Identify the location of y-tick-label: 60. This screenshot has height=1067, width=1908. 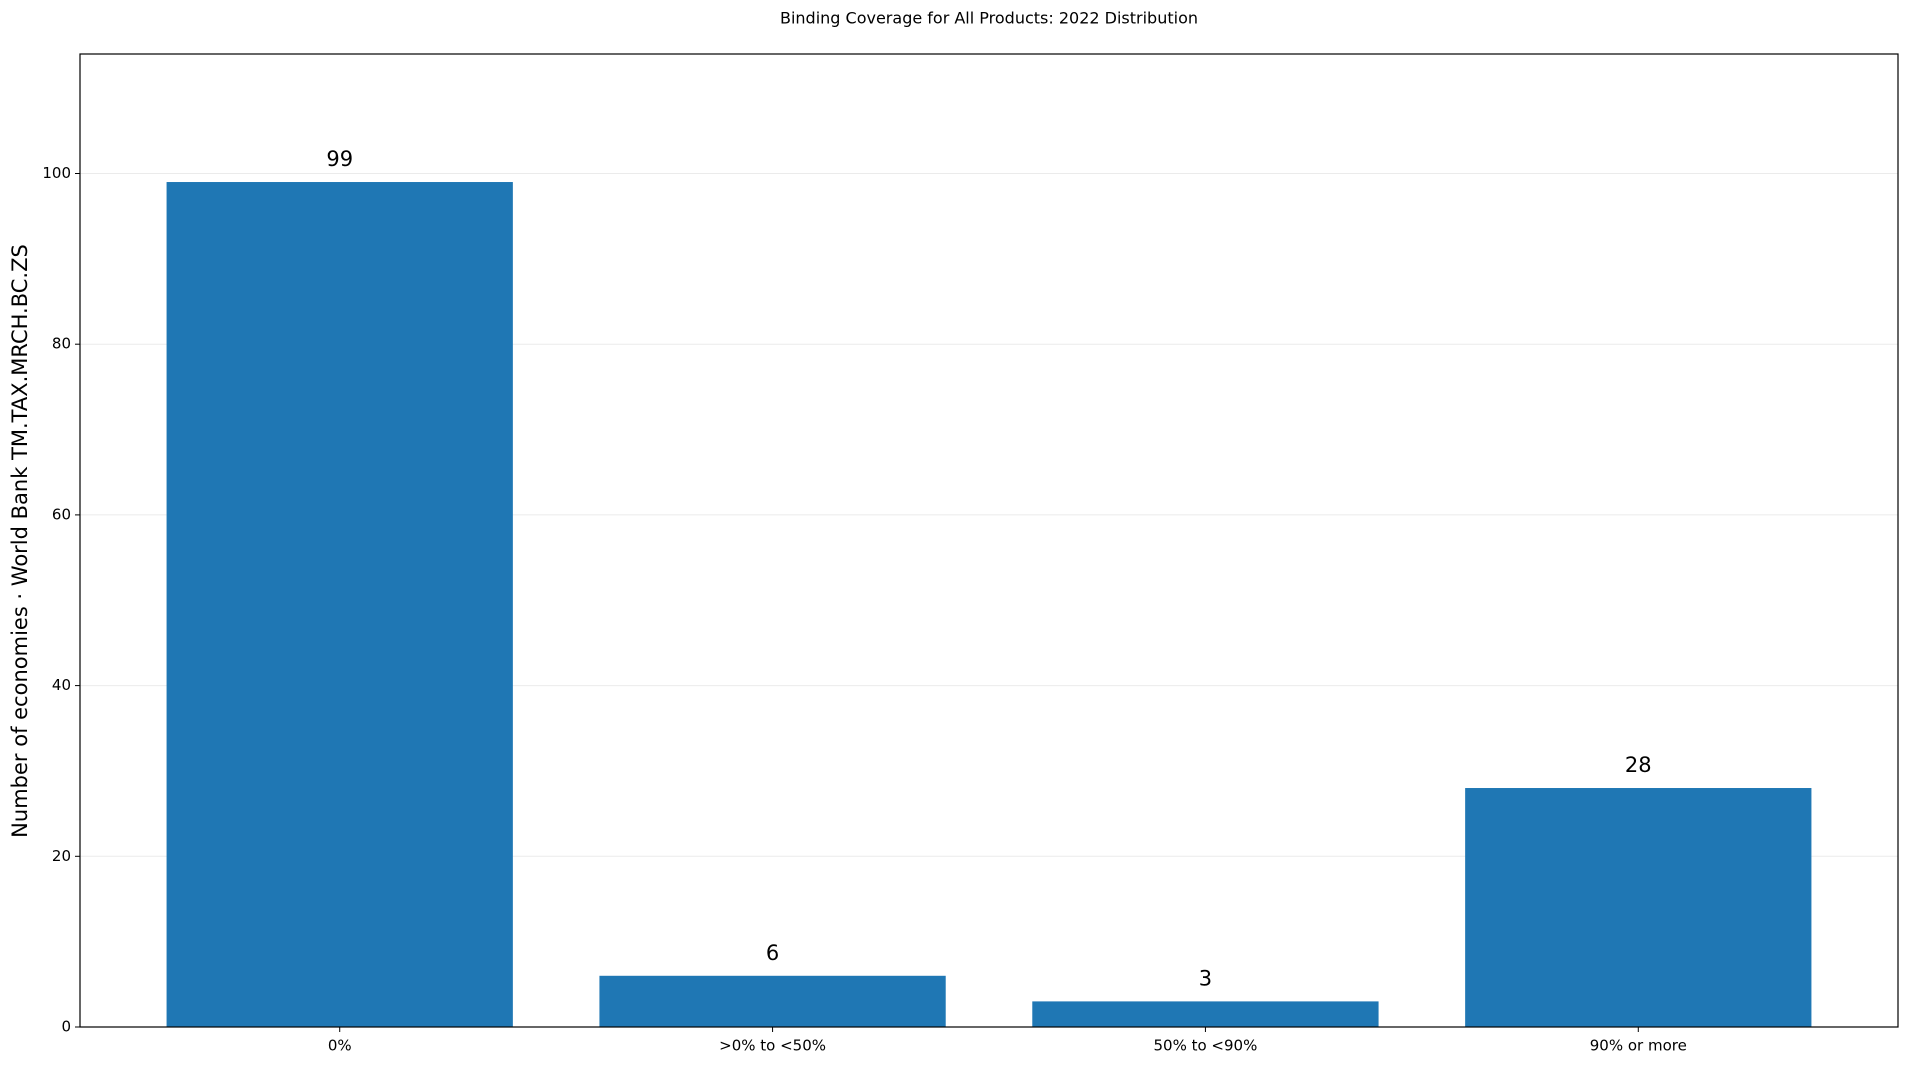
(61, 514).